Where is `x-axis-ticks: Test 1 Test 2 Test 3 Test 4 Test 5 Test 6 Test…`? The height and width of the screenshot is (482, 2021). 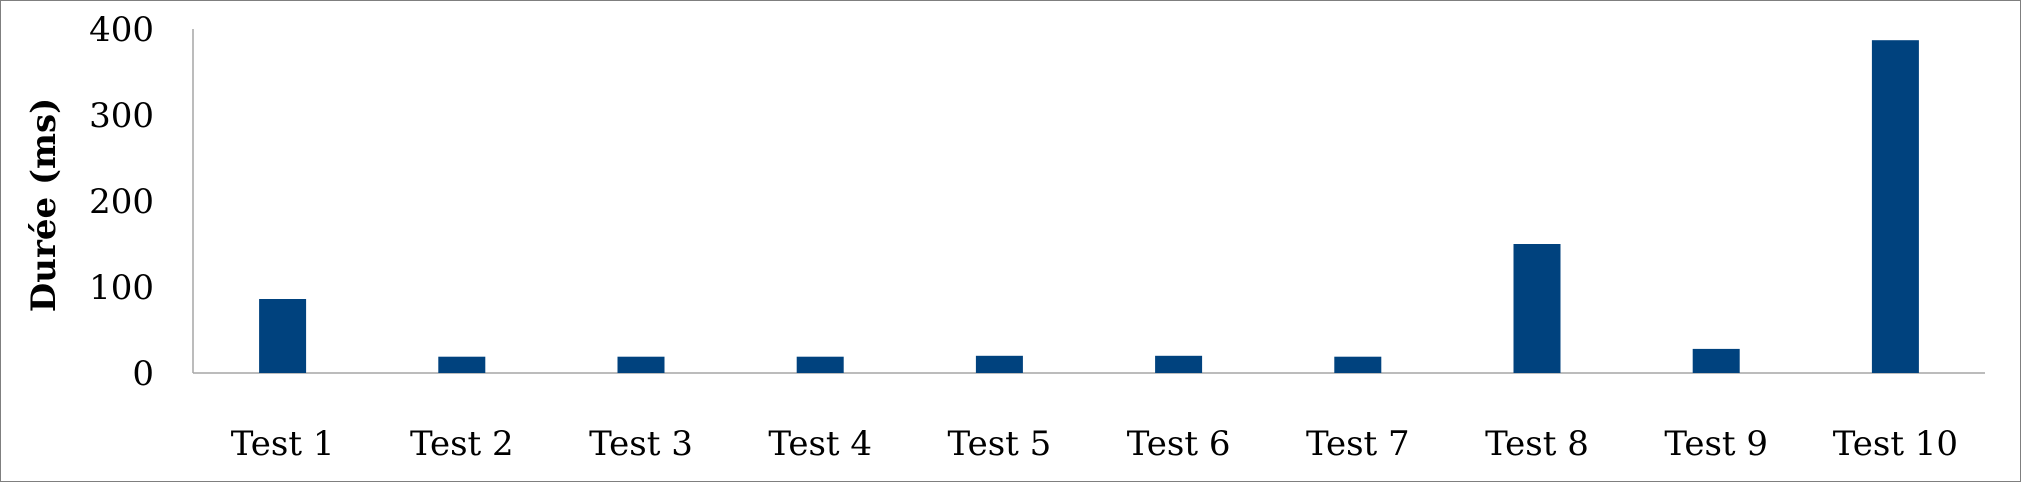
x-axis-ticks: Test 1 Test 2 Test 3 Test 4 Test 5 Test 6 Test… is located at coordinates (1094, 444).